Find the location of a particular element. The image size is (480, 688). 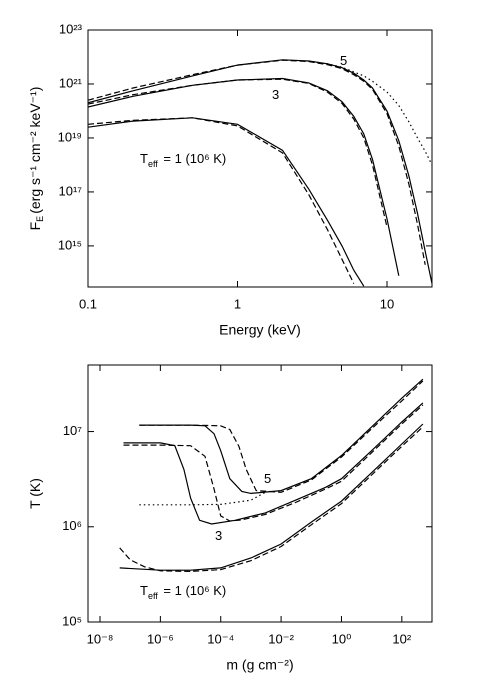

y-tick-label: 10⁷ is located at coordinates (72, 430).